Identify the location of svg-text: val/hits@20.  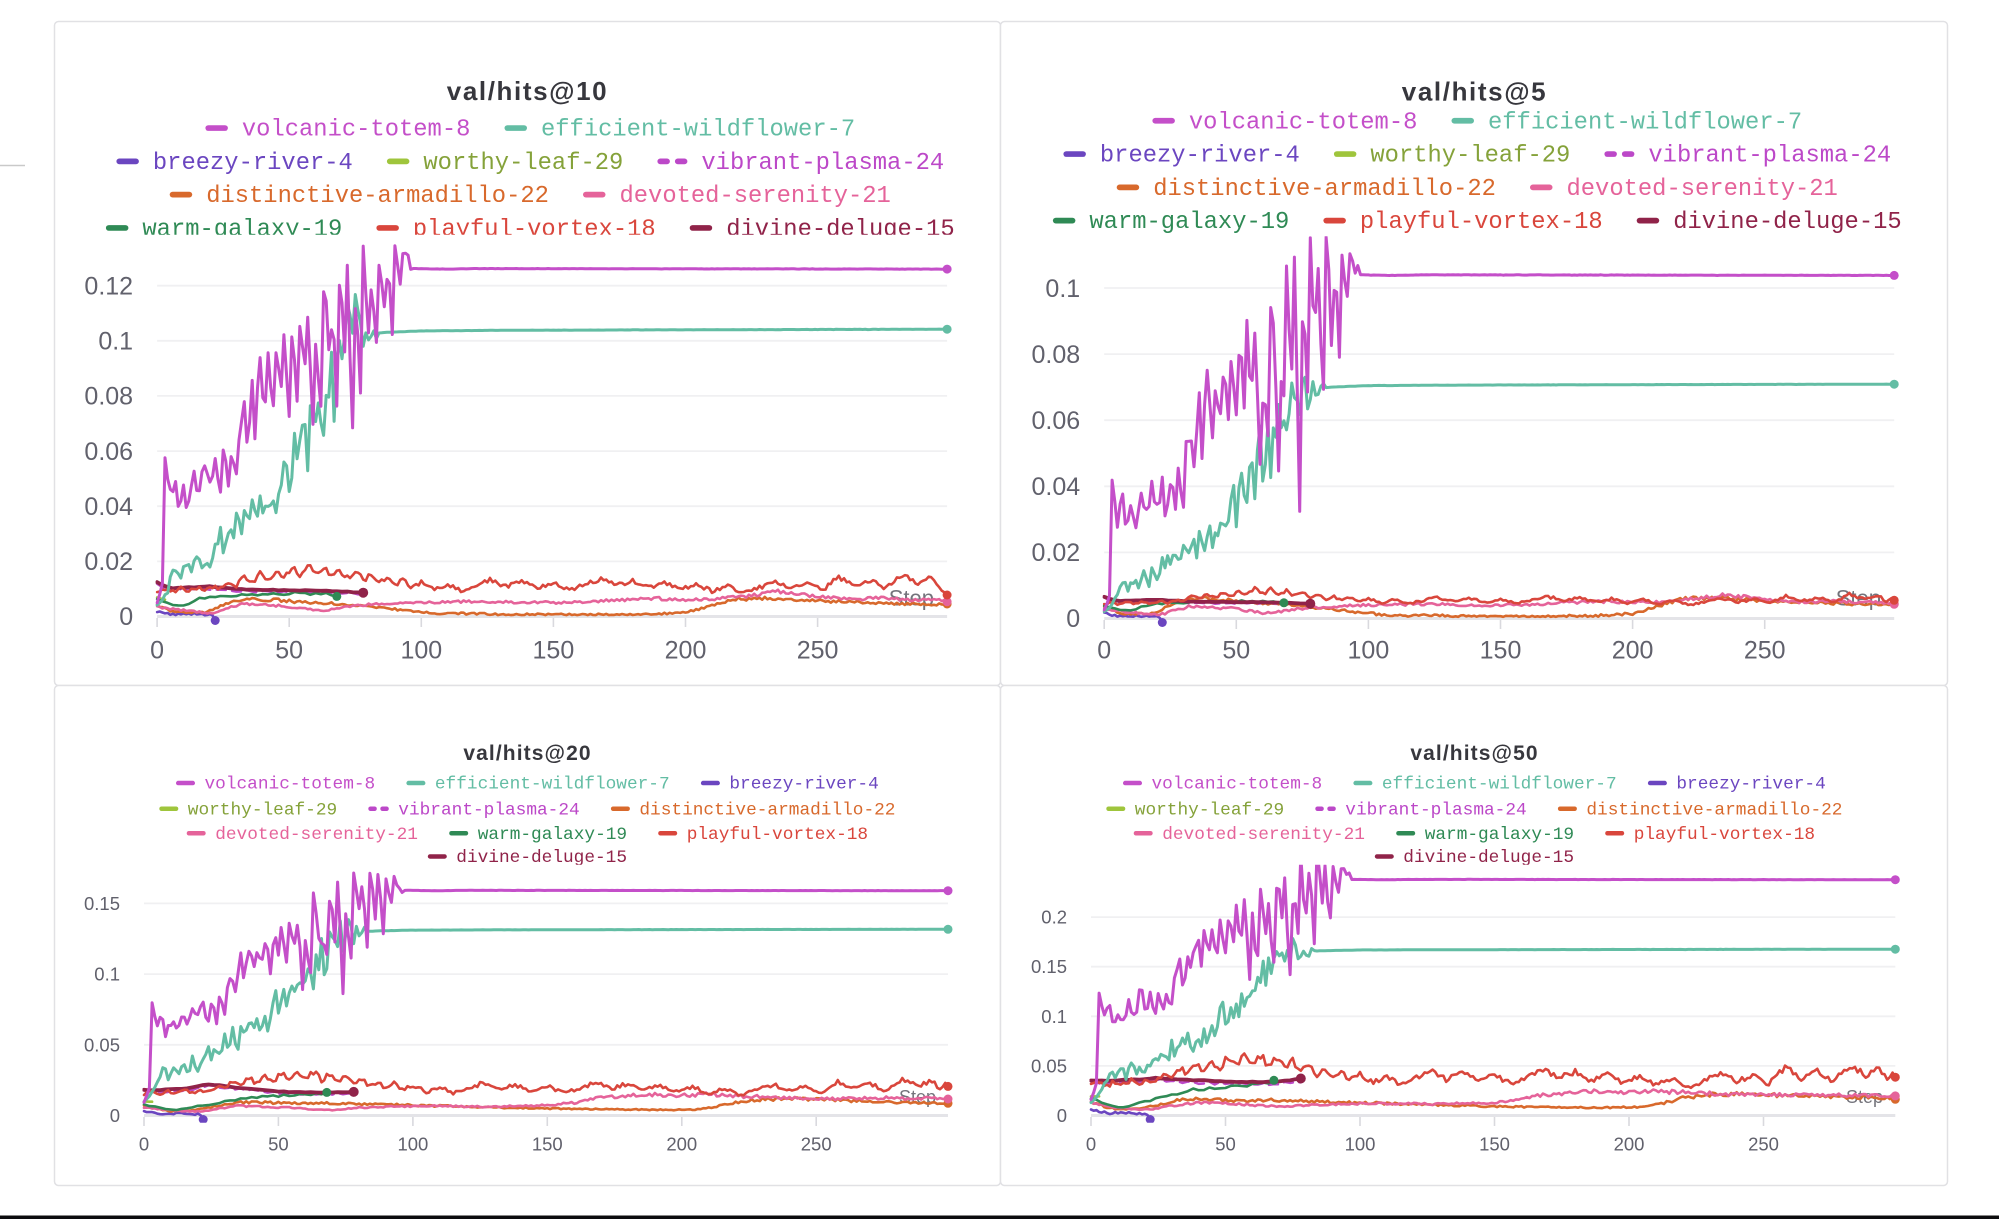
(527, 753).